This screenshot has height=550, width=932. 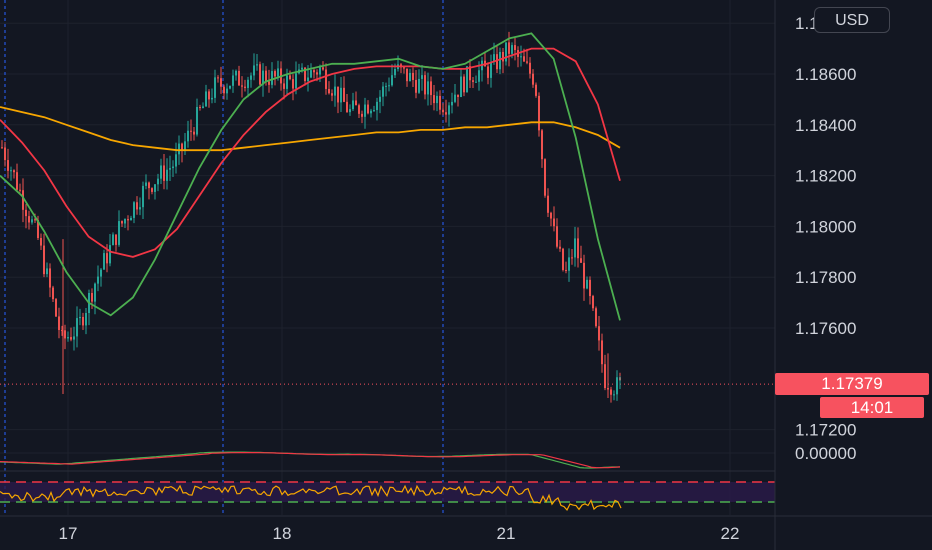 I want to click on time-tick-label: 18, so click(x=282, y=533).